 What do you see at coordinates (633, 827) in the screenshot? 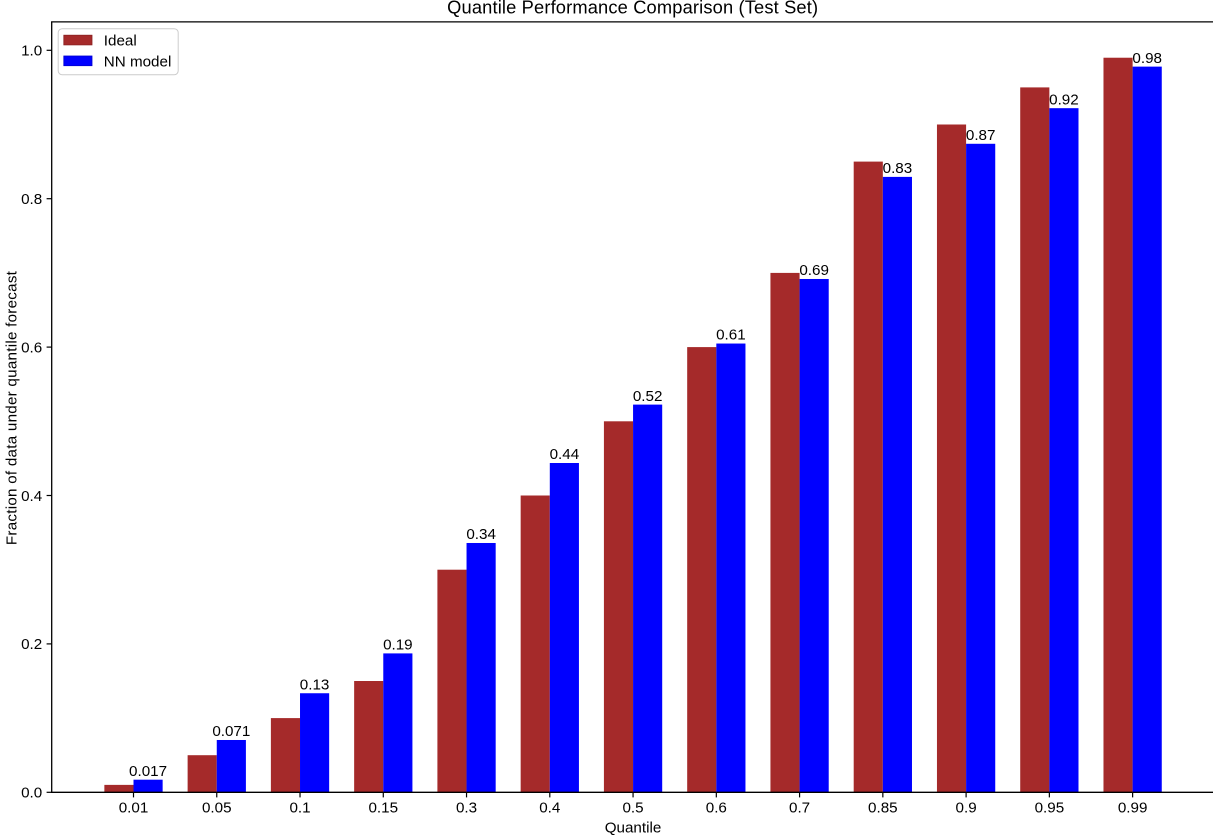
I see `svg-text: Quantile` at bounding box center [633, 827].